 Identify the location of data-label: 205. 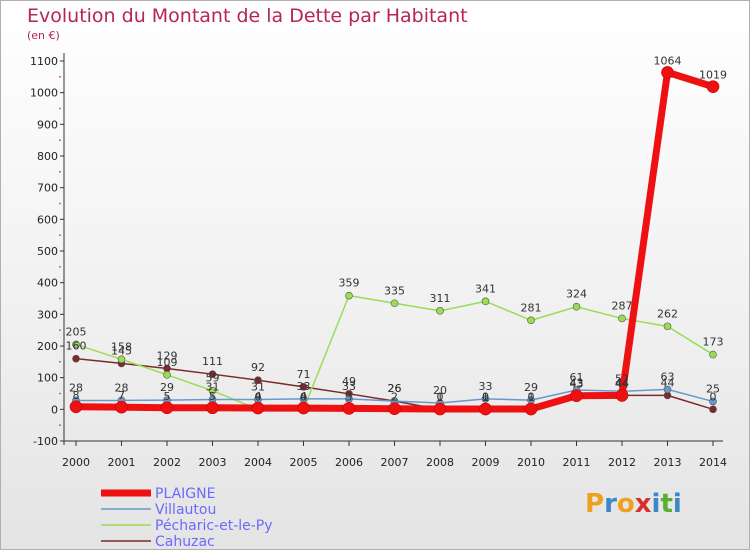
(76, 331).